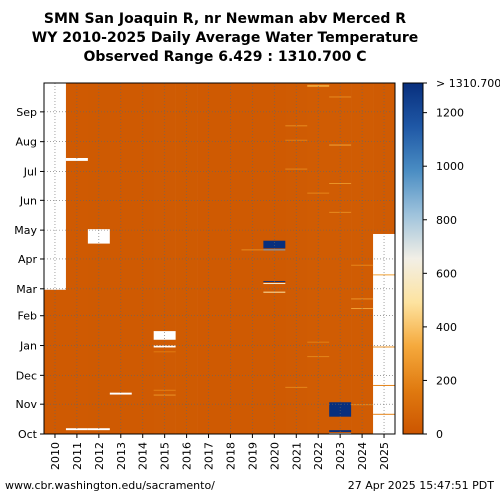 This screenshot has height=500, width=500. I want to click on x-tick-label-2018: 2018, so click(230, 456).